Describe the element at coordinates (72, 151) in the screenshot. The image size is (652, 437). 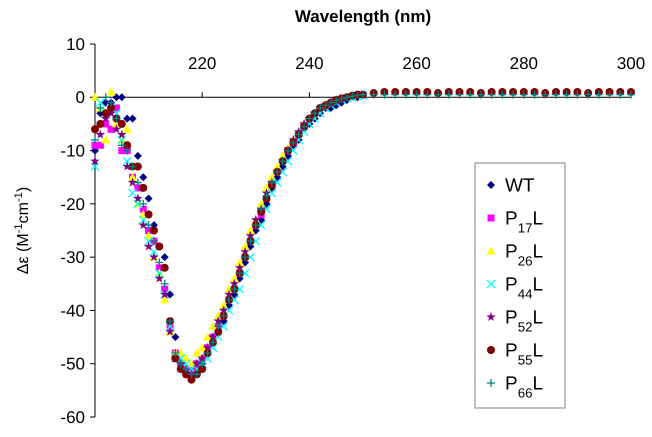
I see `y-tick-label: -10` at that location.